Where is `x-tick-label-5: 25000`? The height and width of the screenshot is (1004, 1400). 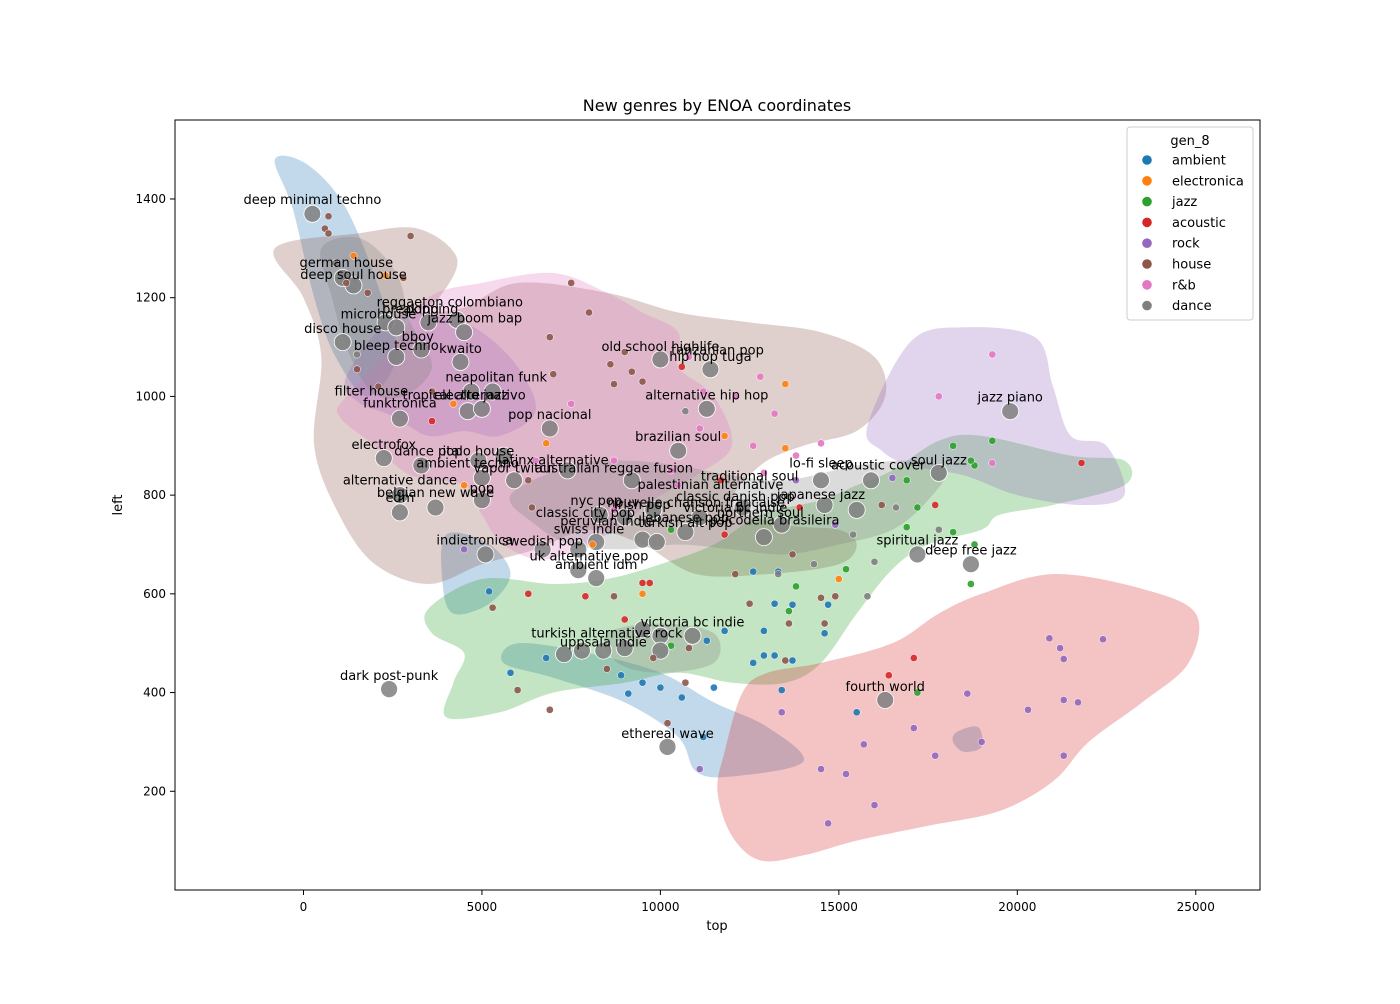 x-tick-label-5: 25000 is located at coordinates (1196, 907).